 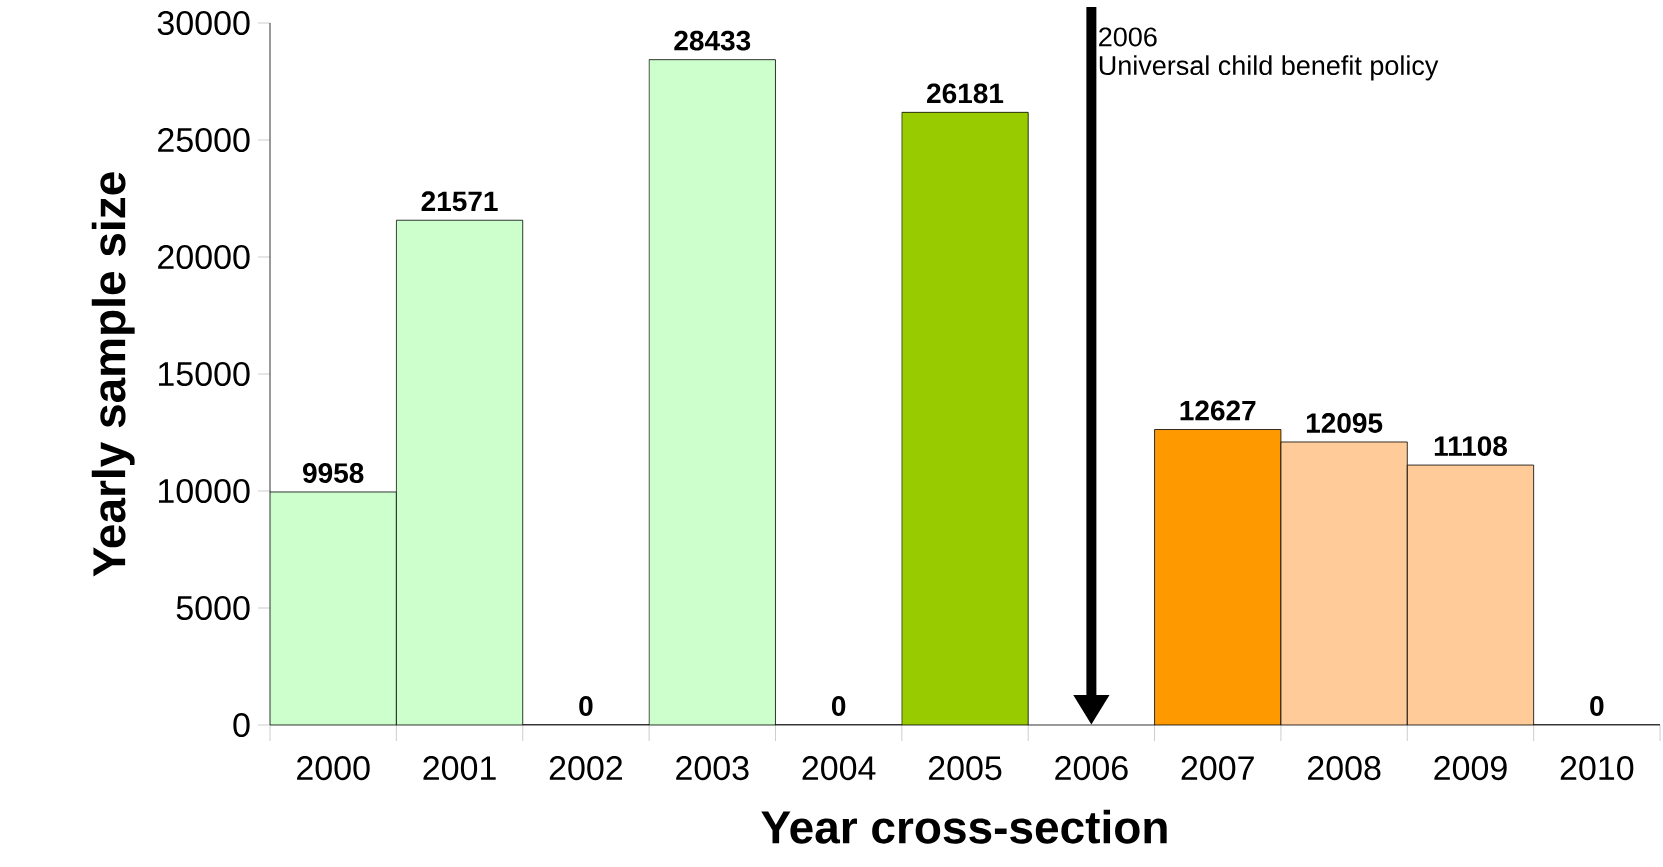 What do you see at coordinates (459, 768) in the screenshot?
I see `x-tick-label: 2001` at bounding box center [459, 768].